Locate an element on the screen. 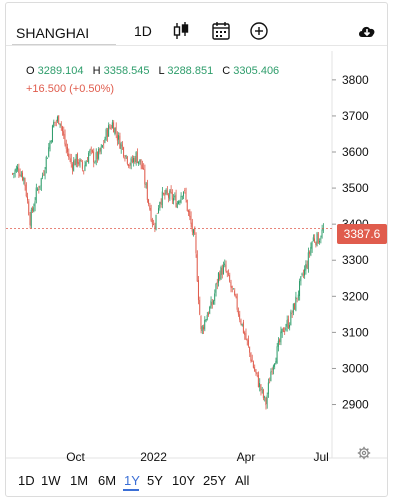  range-1y: 1Y is located at coordinates (132, 480).